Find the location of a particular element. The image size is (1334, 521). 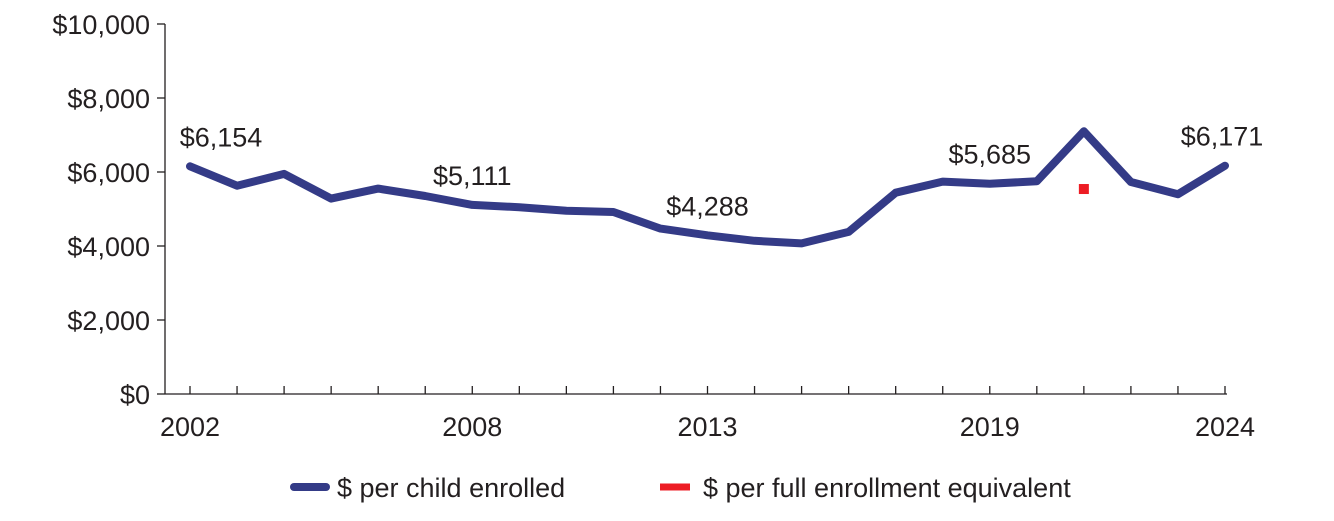

data-label: $6,171 is located at coordinates (1222, 137).